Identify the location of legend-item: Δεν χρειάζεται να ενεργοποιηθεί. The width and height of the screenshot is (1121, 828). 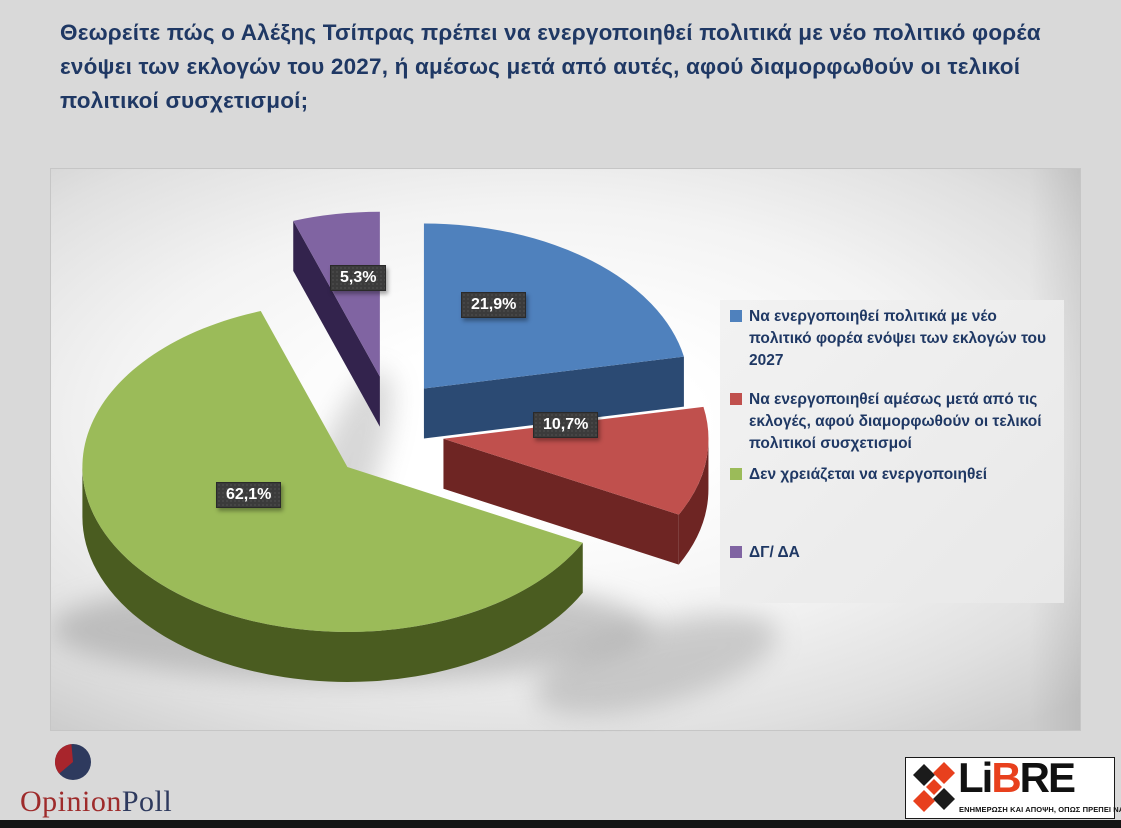
(892, 475).